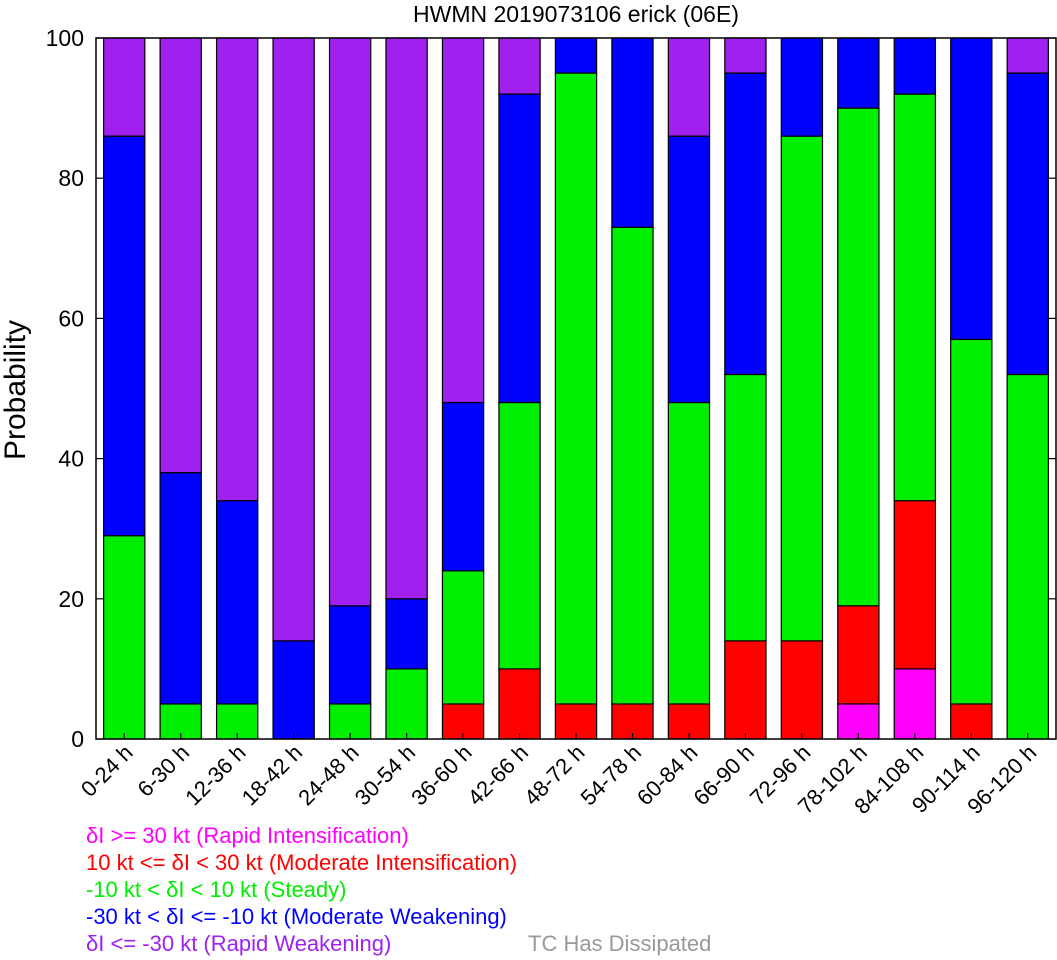  What do you see at coordinates (620, 943) in the screenshot?
I see `legend-tc-dissipated: TC Has Dissipated` at bounding box center [620, 943].